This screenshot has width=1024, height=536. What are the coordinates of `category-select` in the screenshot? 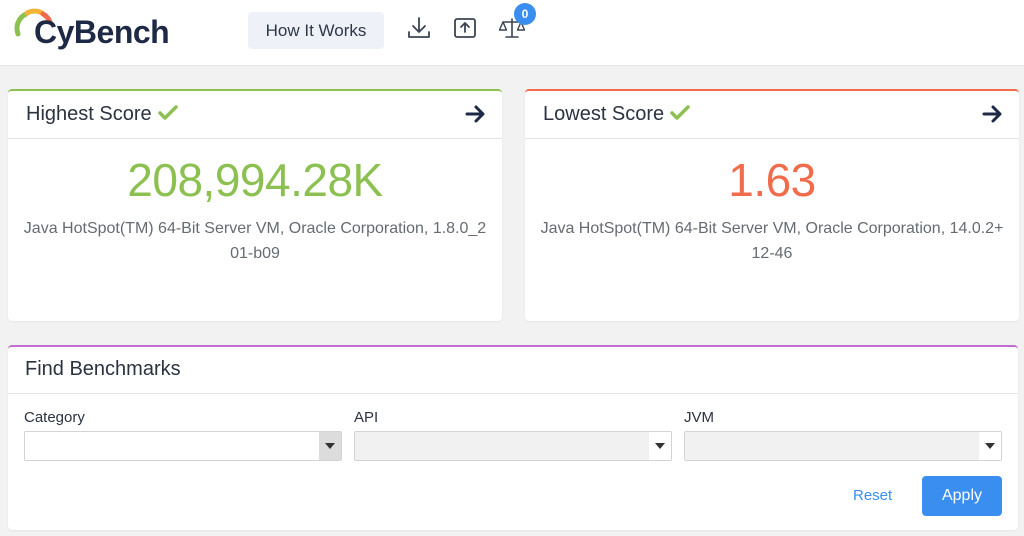 It's located at (183, 446).